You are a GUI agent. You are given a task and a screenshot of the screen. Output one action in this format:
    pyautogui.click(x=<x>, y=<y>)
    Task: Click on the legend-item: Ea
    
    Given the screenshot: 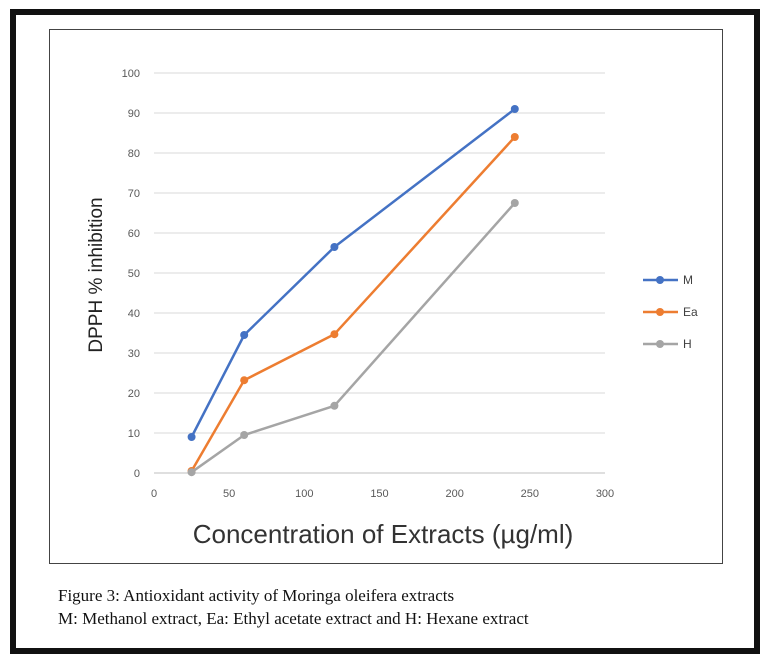 What is the action you would take?
    pyautogui.click(x=670, y=312)
    